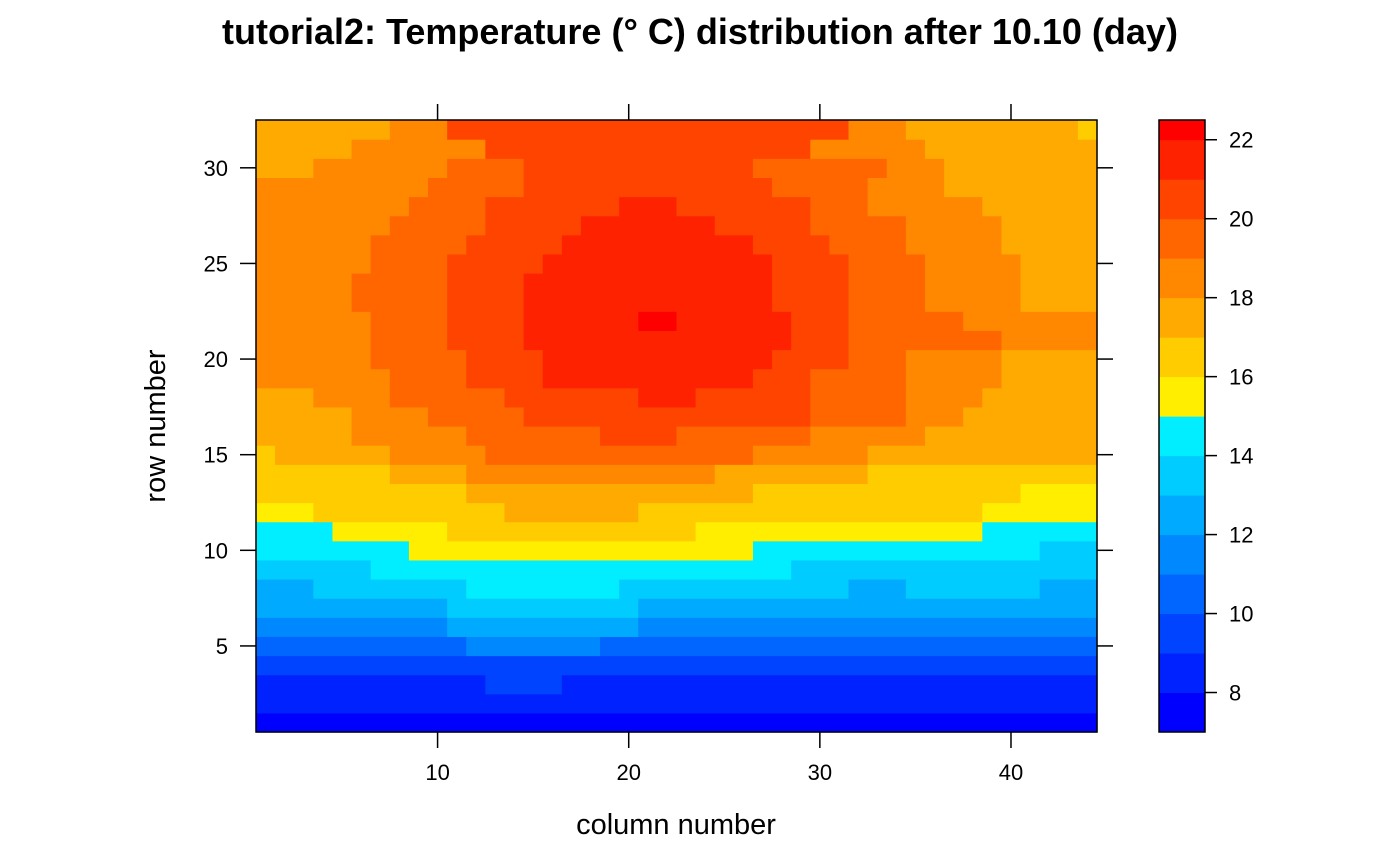  Describe the element at coordinates (1241, 535) in the screenshot. I see `colorbar-tick-label: 12` at that location.